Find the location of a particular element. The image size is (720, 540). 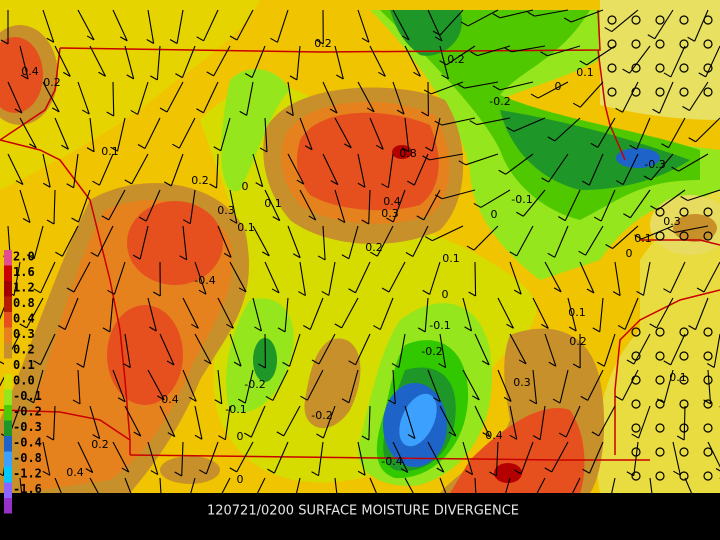

contour-label: -0.2 is located at coordinates (431, 351).